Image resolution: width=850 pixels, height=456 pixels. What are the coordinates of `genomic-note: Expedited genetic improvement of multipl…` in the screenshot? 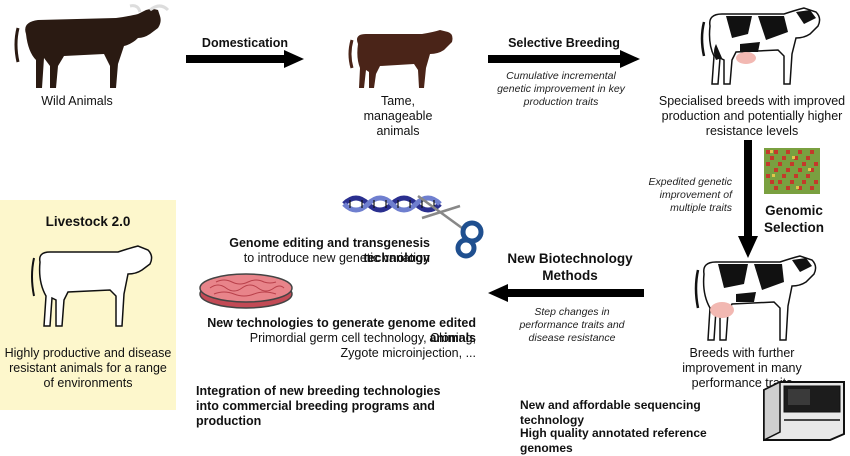 It's located at (690, 195).